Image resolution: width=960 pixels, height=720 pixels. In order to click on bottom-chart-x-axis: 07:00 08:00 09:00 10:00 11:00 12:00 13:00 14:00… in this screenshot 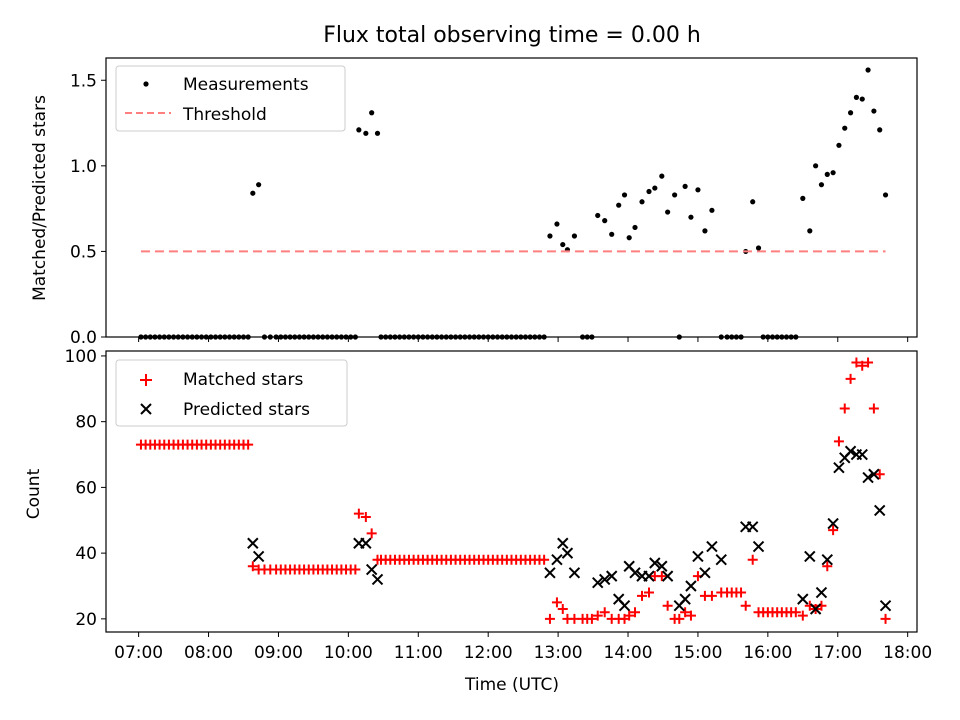, I will do `click(523, 647)`.